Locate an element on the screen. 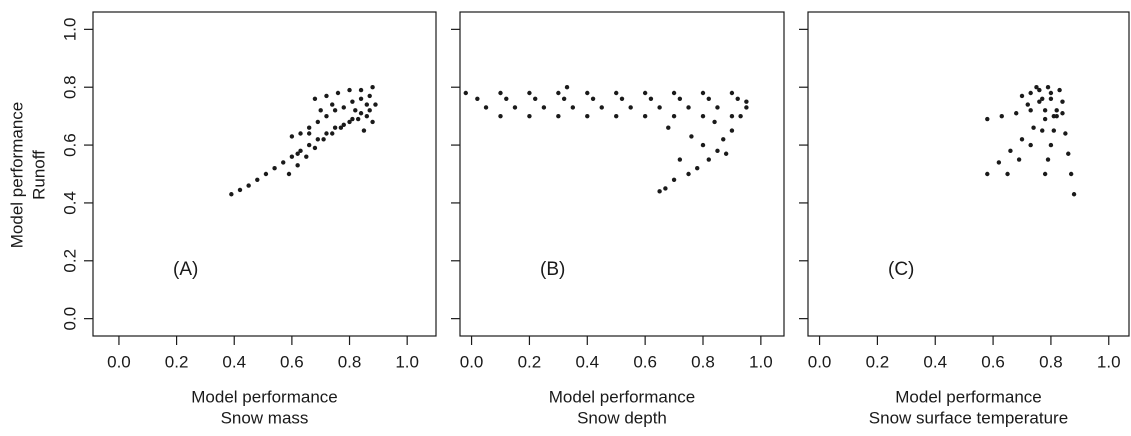 The image size is (1131, 436). x-label: Snow depth is located at coordinates (622, 417).